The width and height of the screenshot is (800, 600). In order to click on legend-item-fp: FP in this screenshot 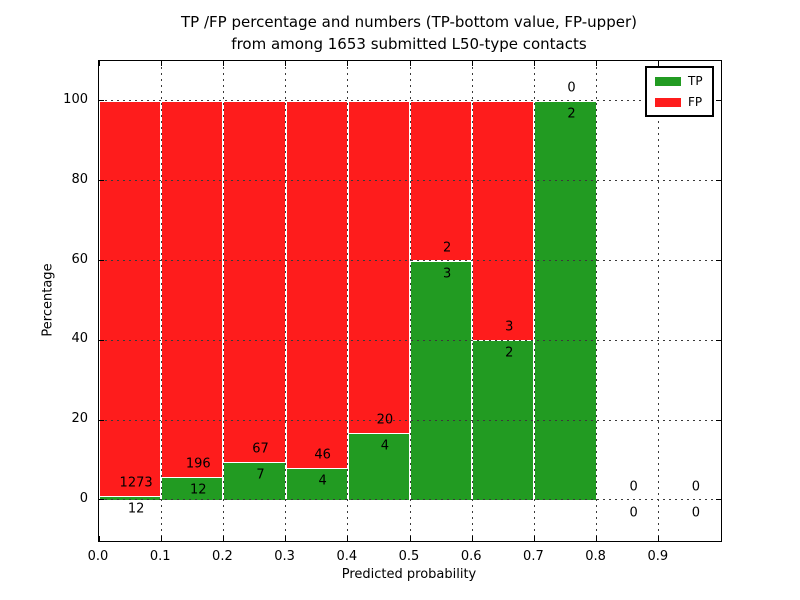, I will do `click(683, 102)`.